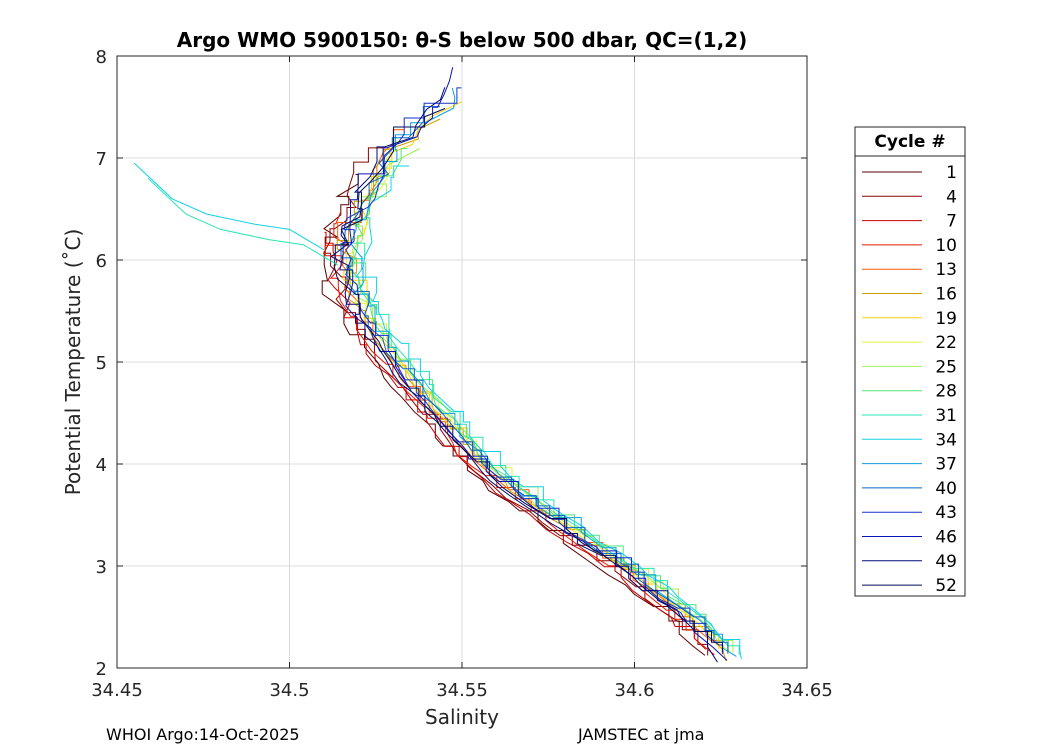  What do you see at coordinates (101, 363) in the screenshot?
I see `y-tick-label: 5` at bounding box center [101, 363].